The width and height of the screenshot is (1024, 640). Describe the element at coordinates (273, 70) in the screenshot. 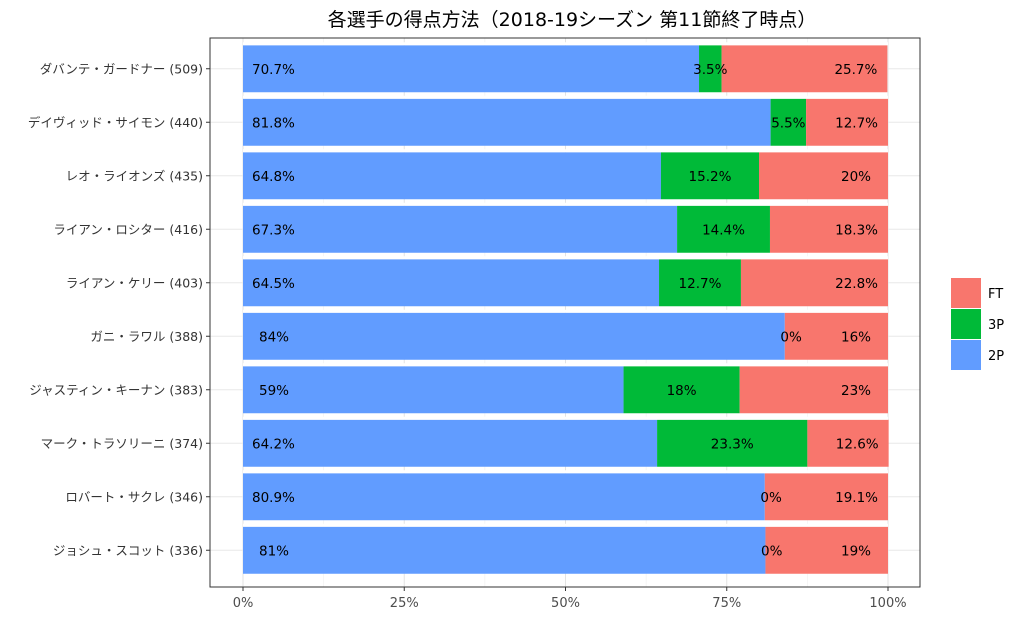

I see `bar-label-2p: 70.7%` at that location.